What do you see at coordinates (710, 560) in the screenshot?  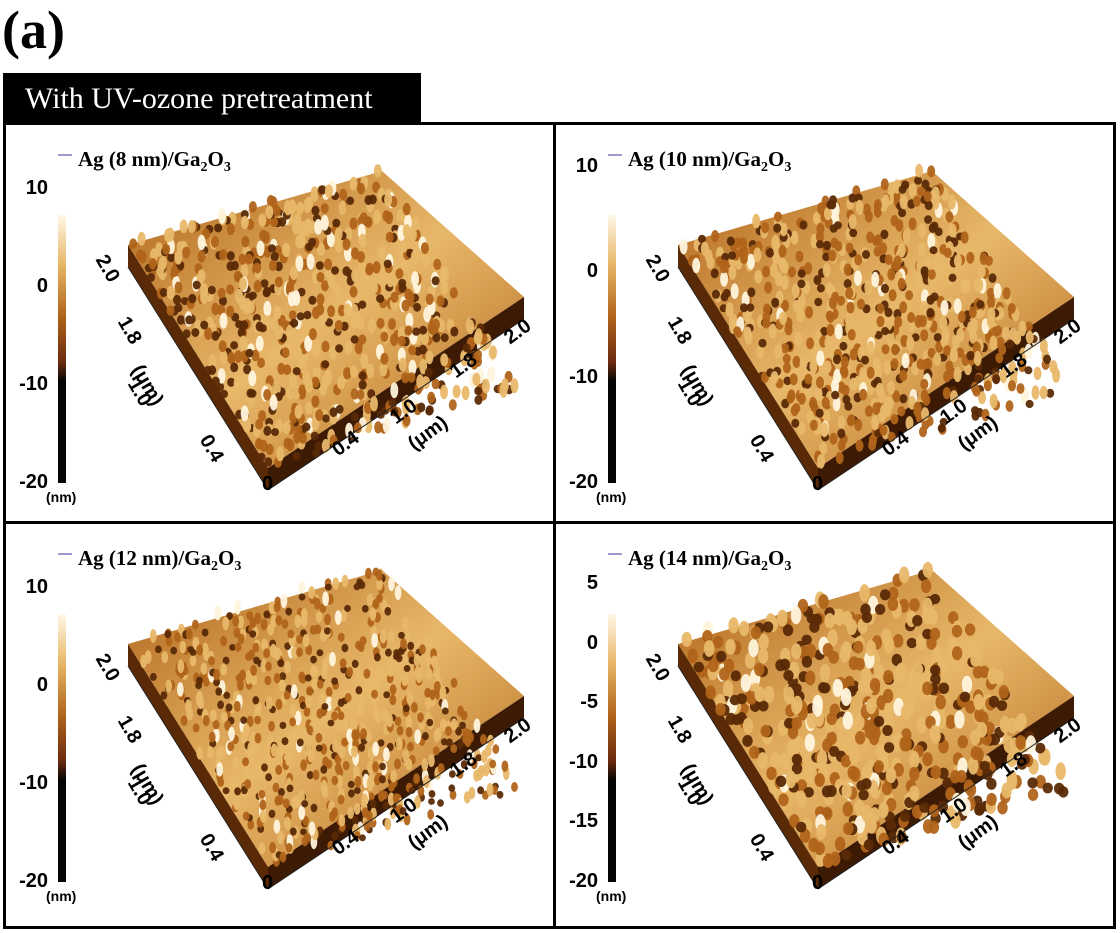 I see `panel-title: Ag (14 nm)/Ga2O3` at bounding box center [710, 560].